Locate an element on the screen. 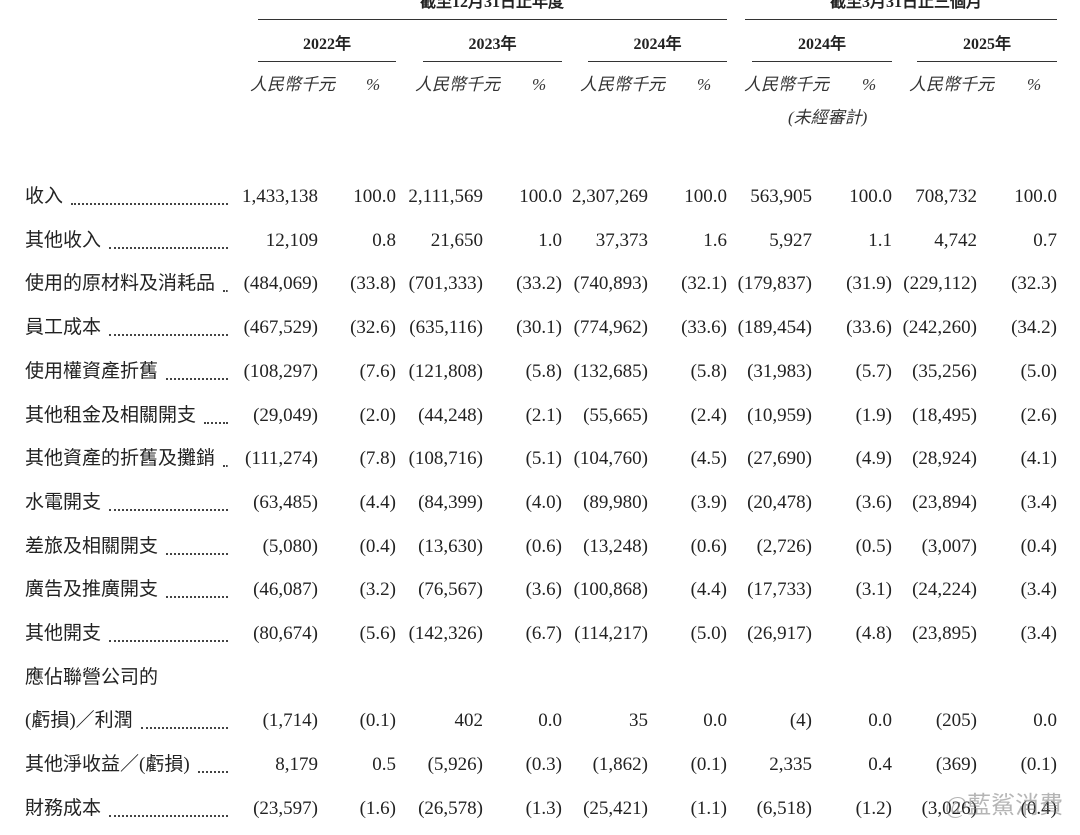 The width and height of the screenshot is (1080, 835). percent-cell: (33.2) is located at coordinates (539, 284).